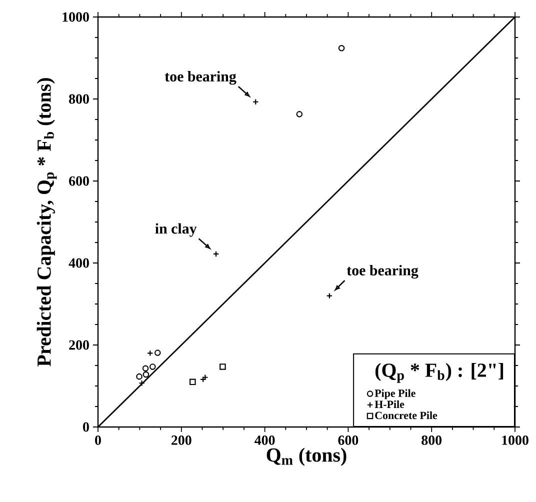 This screenshot has height=502, width=536. I want to click on y-tick-label: 200, so click(79, 345).